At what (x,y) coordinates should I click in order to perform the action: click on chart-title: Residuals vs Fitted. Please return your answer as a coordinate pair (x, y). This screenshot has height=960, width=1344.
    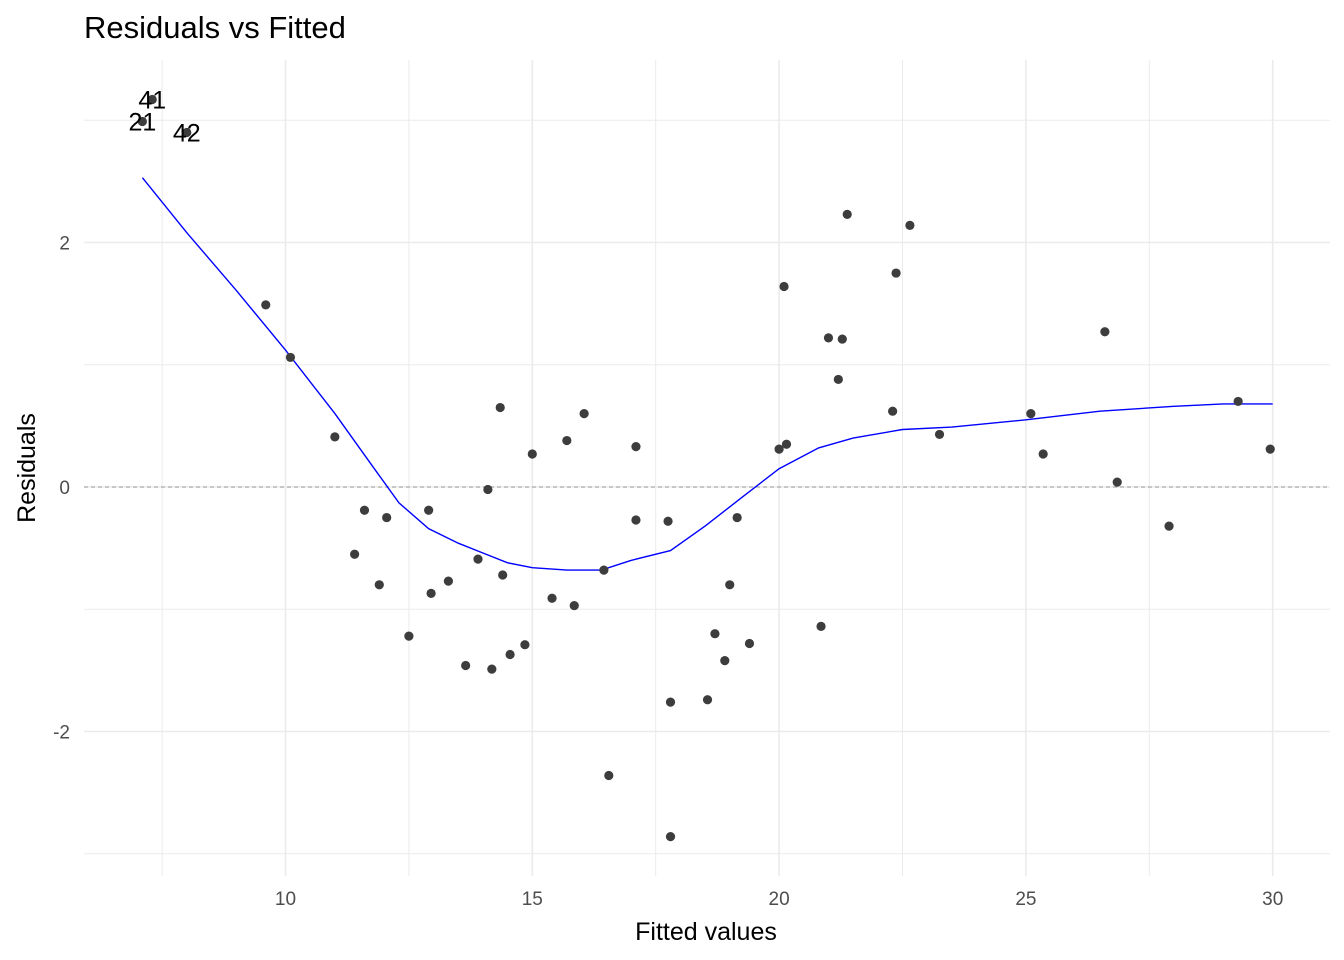
    Looking at the image, I should click on (215, 27).